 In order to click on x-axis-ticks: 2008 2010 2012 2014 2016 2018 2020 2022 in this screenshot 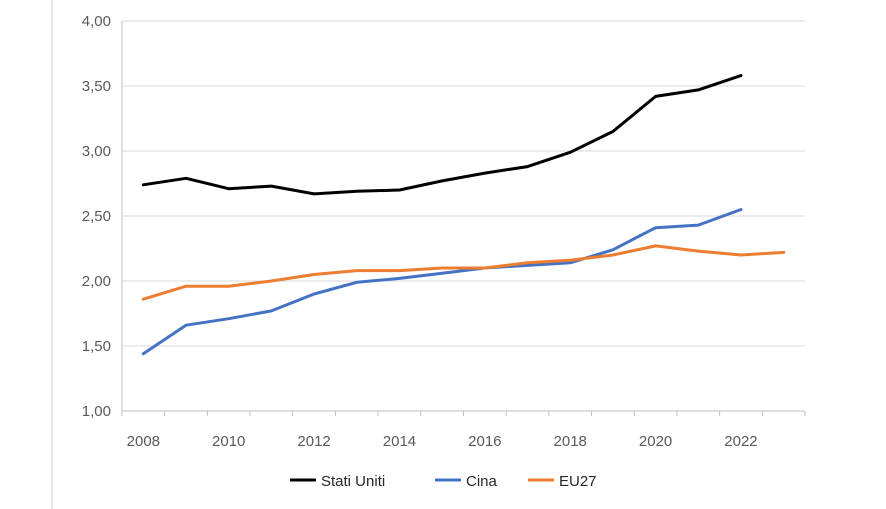, I will do `click(442, 441)`.